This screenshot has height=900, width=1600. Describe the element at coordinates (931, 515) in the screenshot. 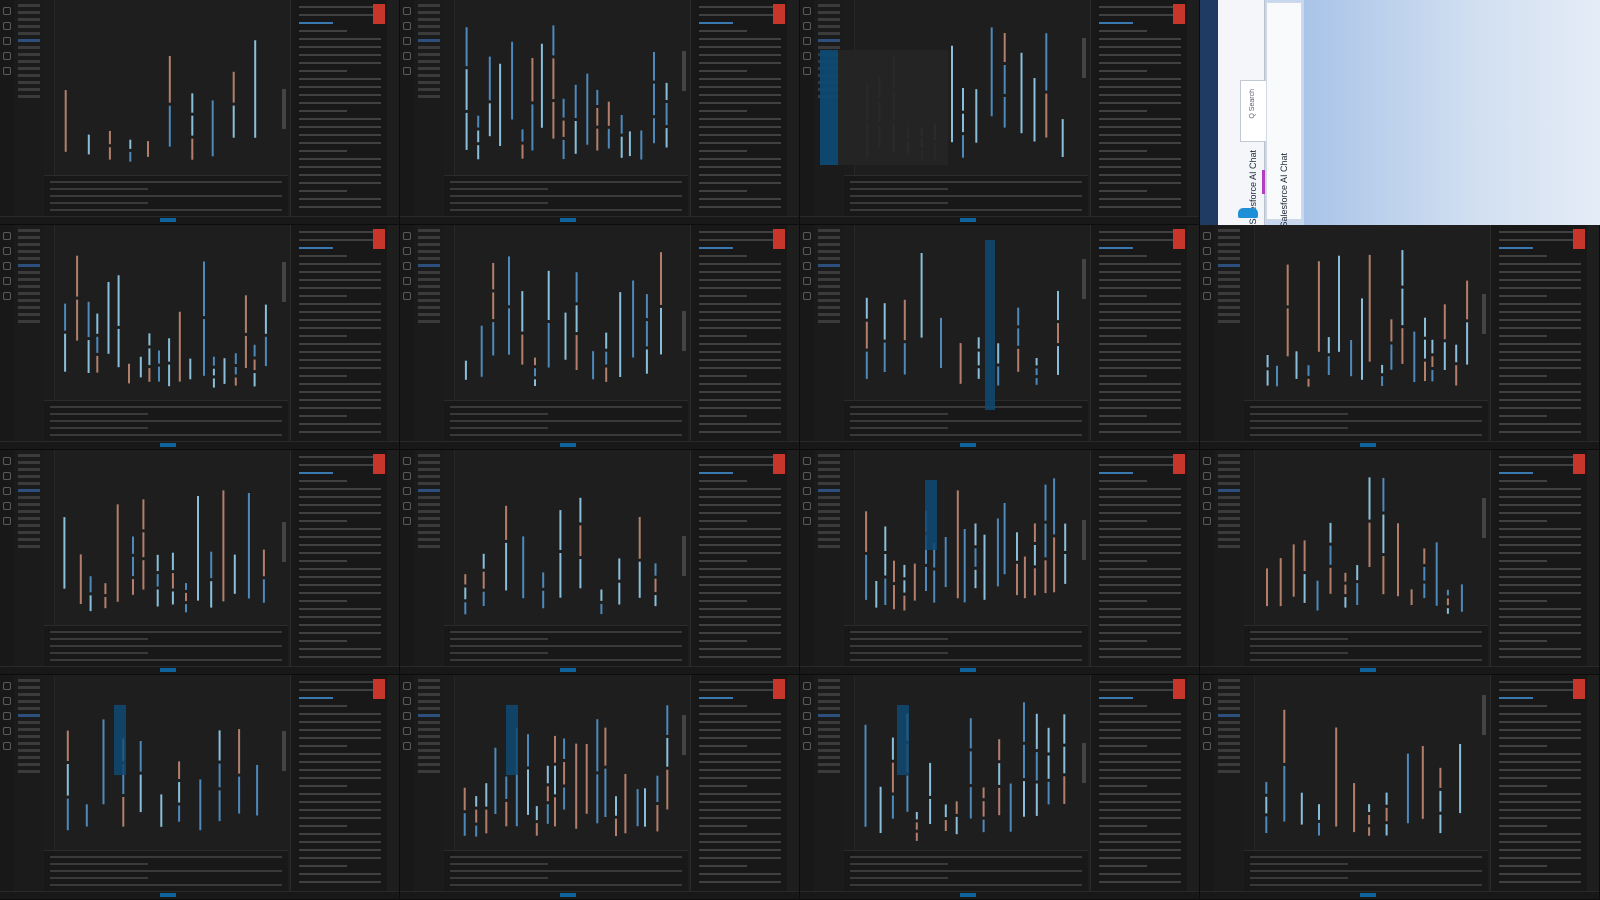

I see `selection-overlay` at that location.